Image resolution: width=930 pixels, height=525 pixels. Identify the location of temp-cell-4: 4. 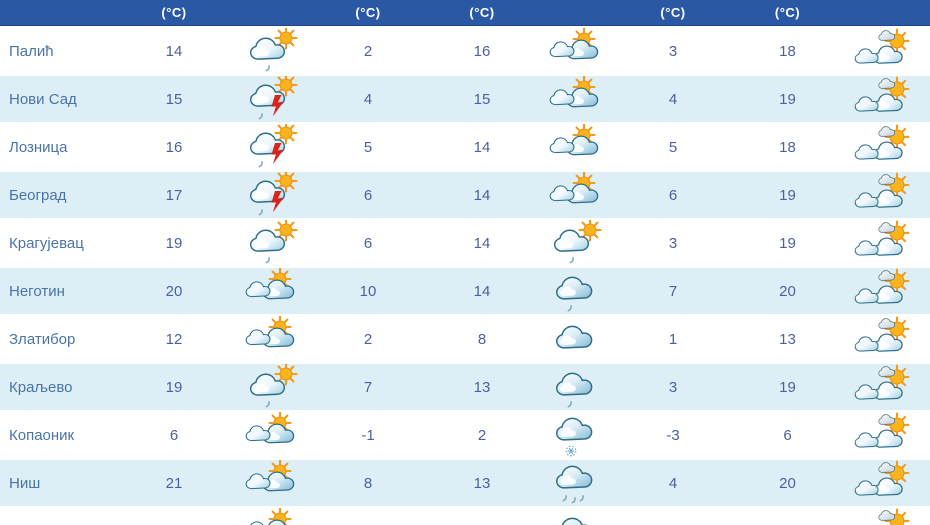
(673, 99).